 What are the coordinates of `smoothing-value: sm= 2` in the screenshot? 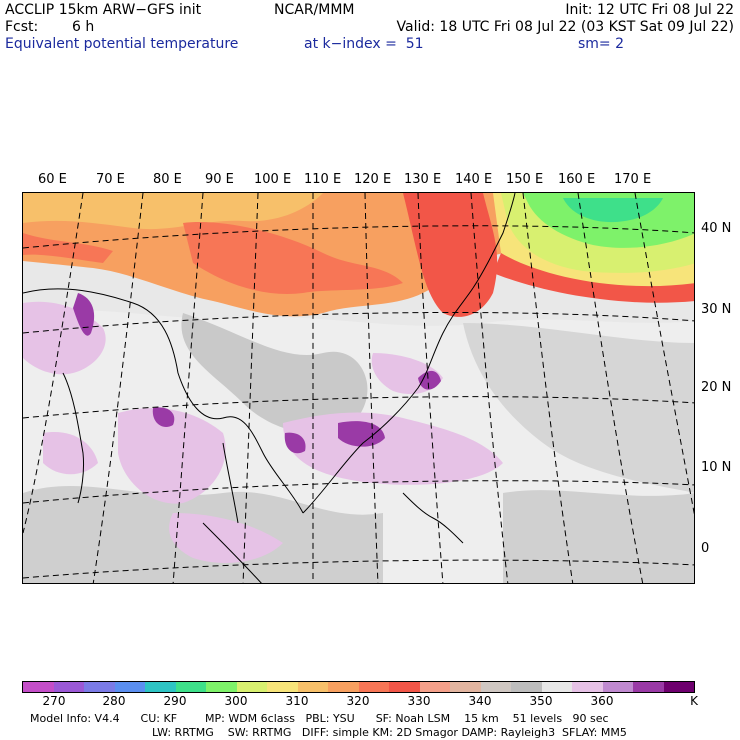 It's located at (601, 44).